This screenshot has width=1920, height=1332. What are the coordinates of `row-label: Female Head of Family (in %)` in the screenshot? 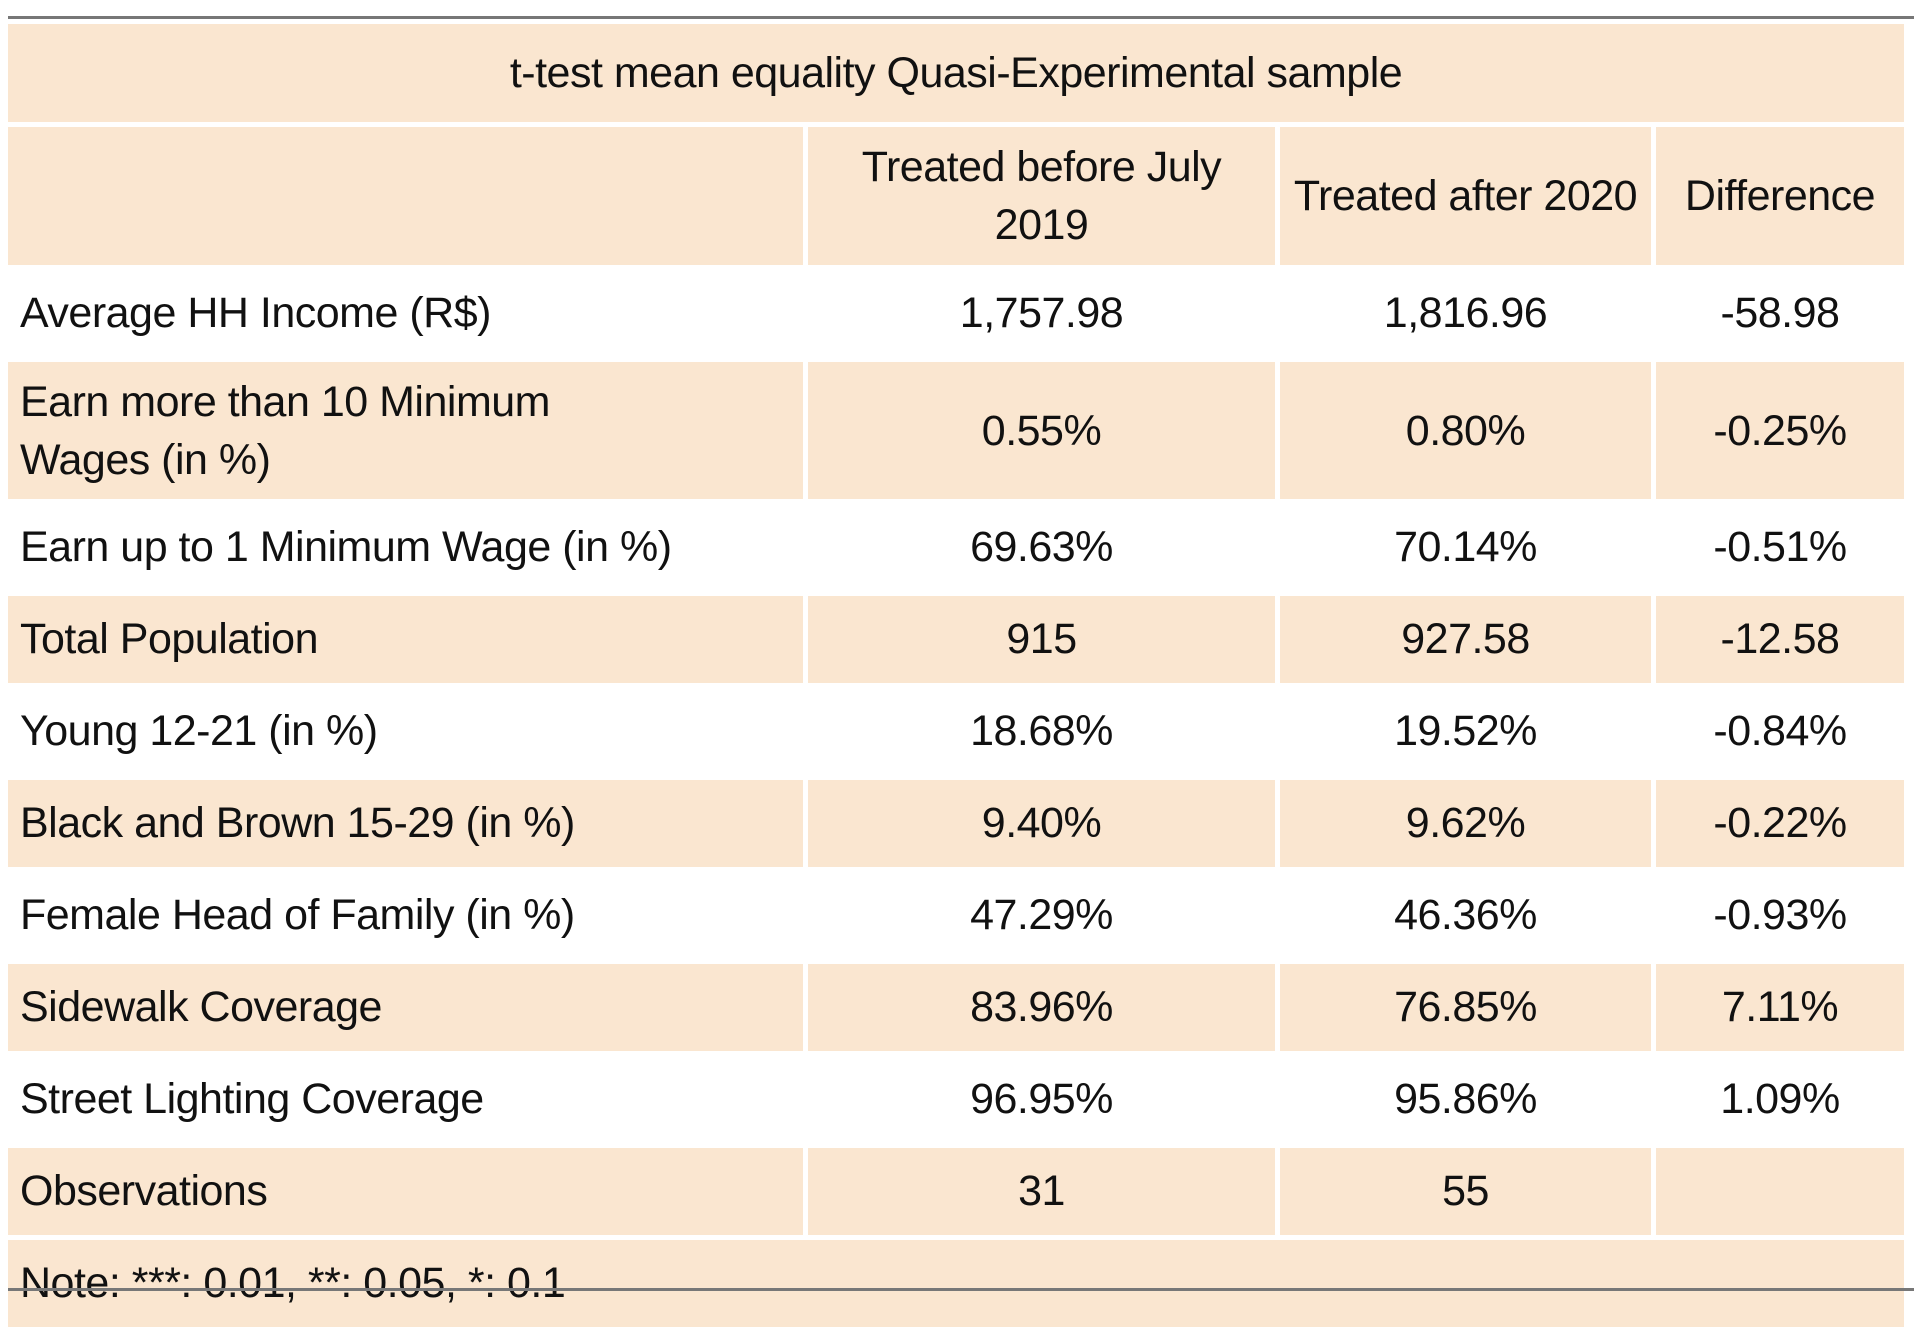 It's located at (405, 915).